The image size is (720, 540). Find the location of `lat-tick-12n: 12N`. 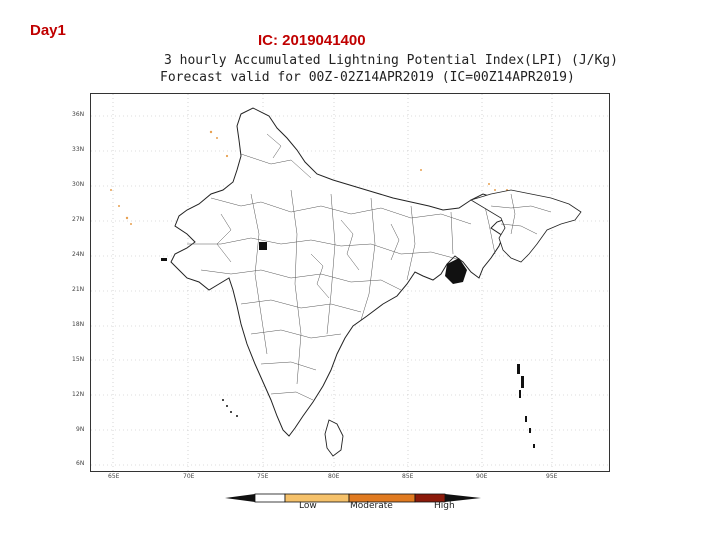

lat-tick-12n: 12N is located at coordinates (78, 394).